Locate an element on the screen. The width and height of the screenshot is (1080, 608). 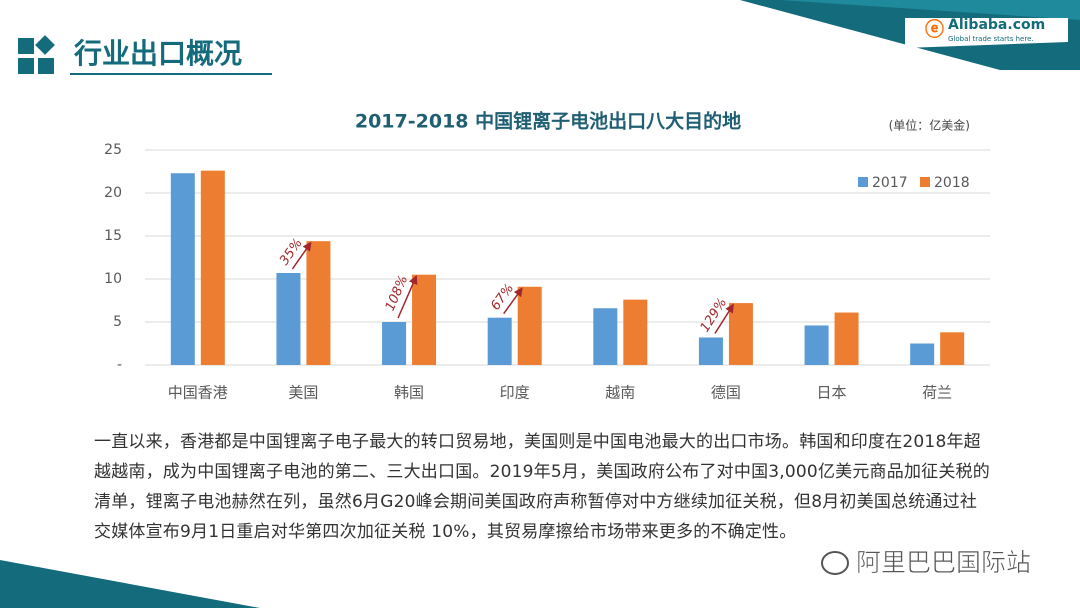
x-tick-label: 荷兰 is located at coordinates (937, 393).